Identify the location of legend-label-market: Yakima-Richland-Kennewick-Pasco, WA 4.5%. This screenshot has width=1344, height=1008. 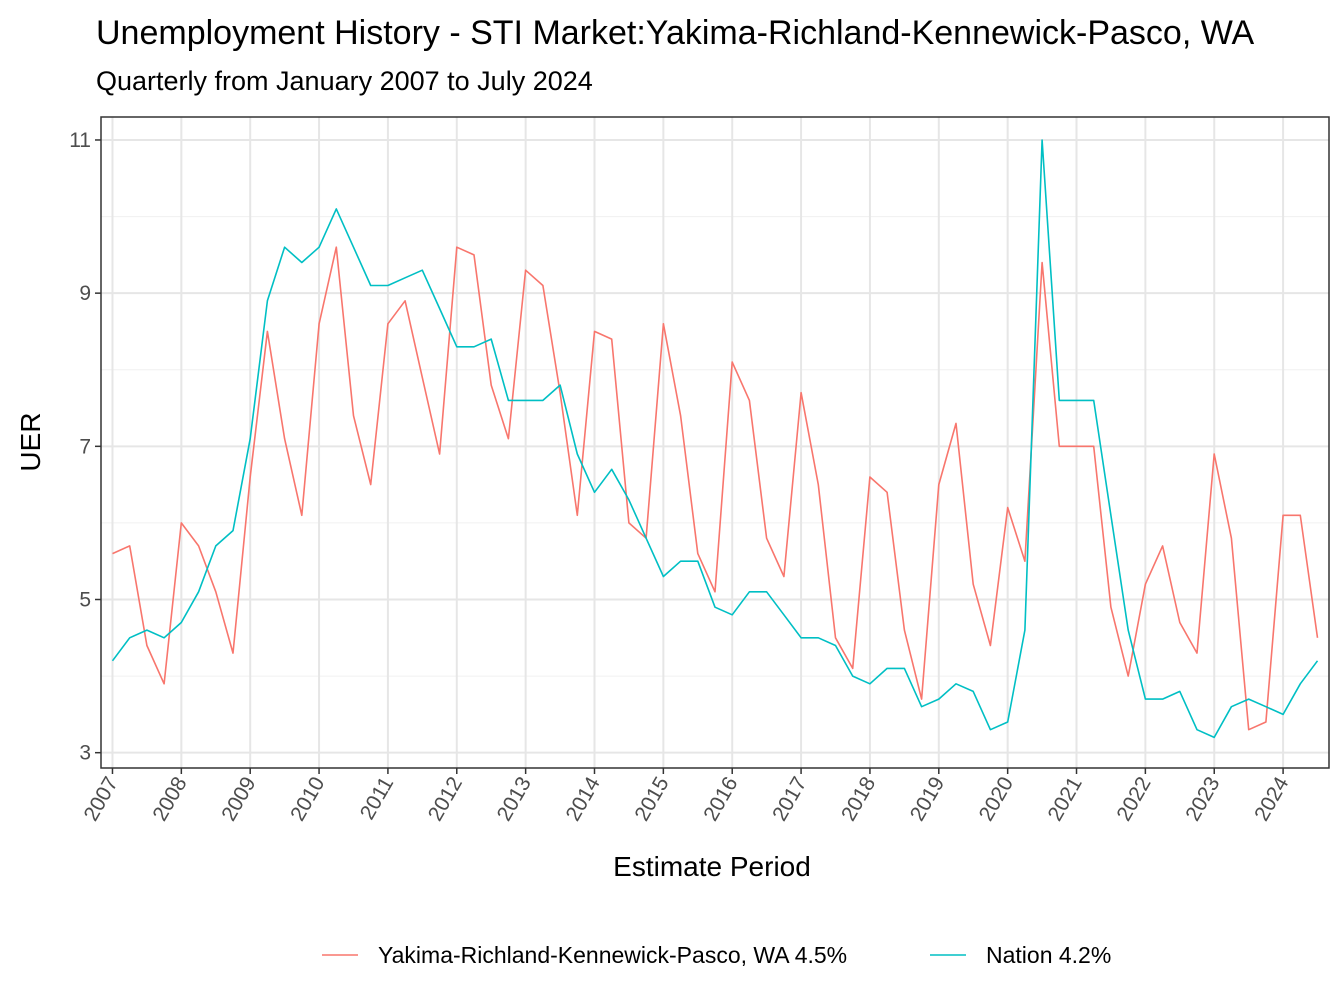
(612, 955).